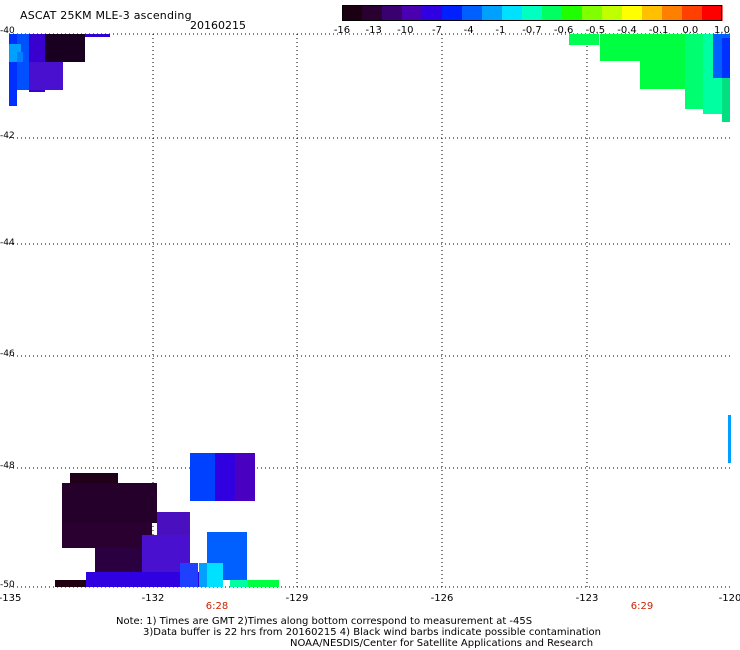 The width and height of the screenshot is (740, 650). Describe the element at coordinates (7, 31) in the screenshot. I see `lat-label: -40` at that location.